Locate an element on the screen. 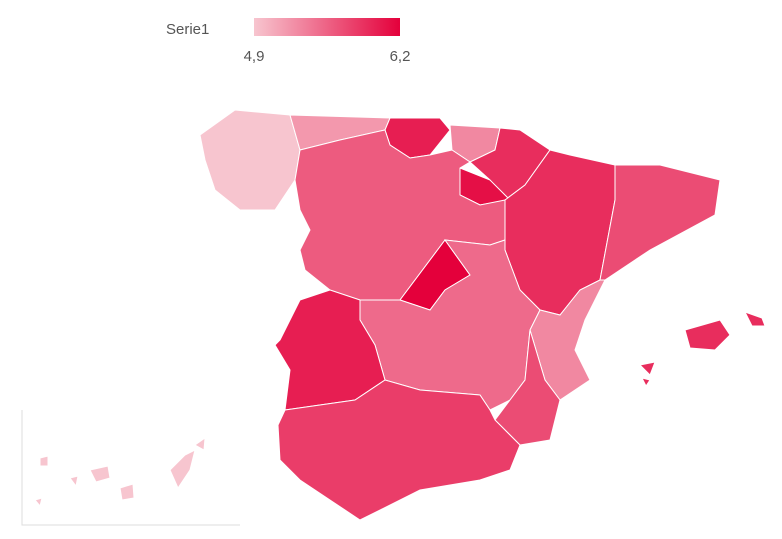 This screenshot has width=782, height=539. canary-inset-frame is located at coordinates (130, 468).